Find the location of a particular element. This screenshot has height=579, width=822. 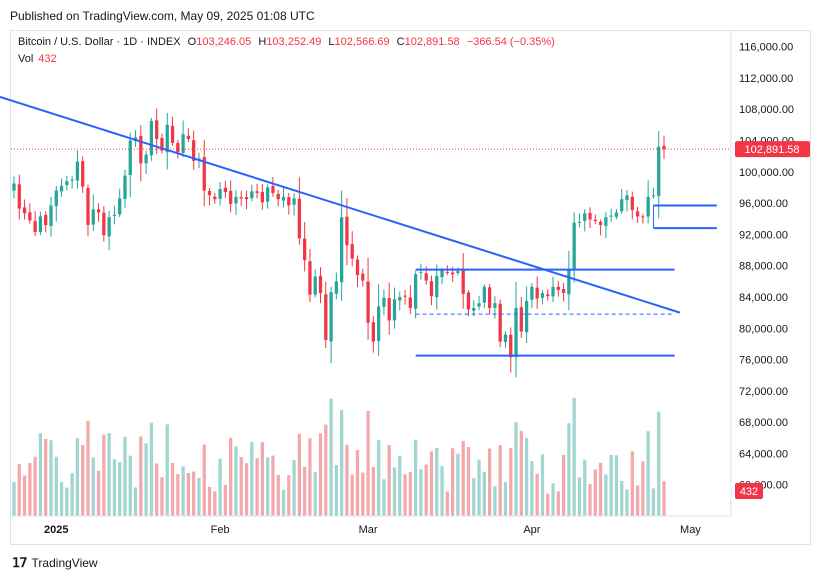

volume-label: Vol is located at coordinates (26, 59).